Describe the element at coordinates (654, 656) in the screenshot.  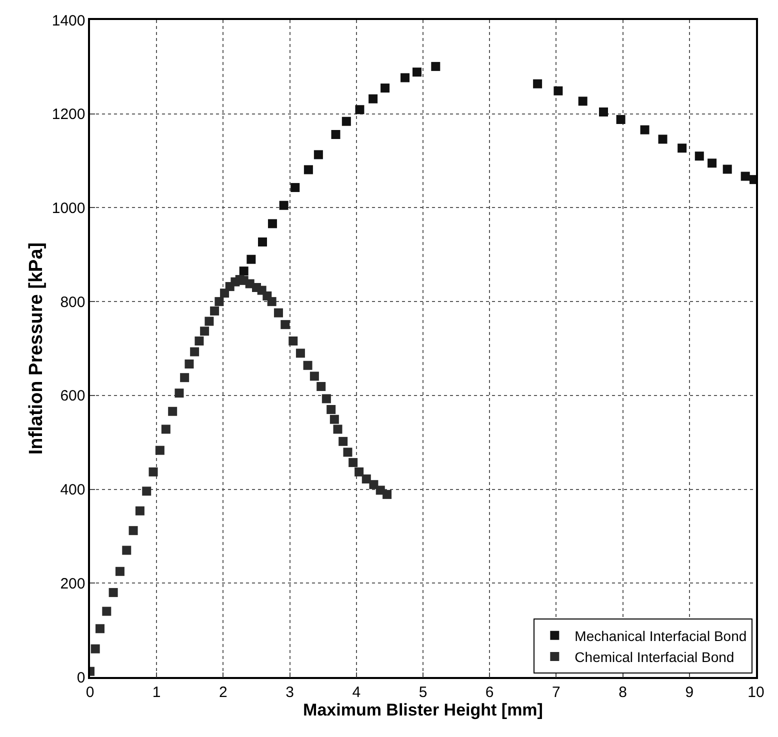
I see `legend-label: Chemical Interfacial Bond` at that location.